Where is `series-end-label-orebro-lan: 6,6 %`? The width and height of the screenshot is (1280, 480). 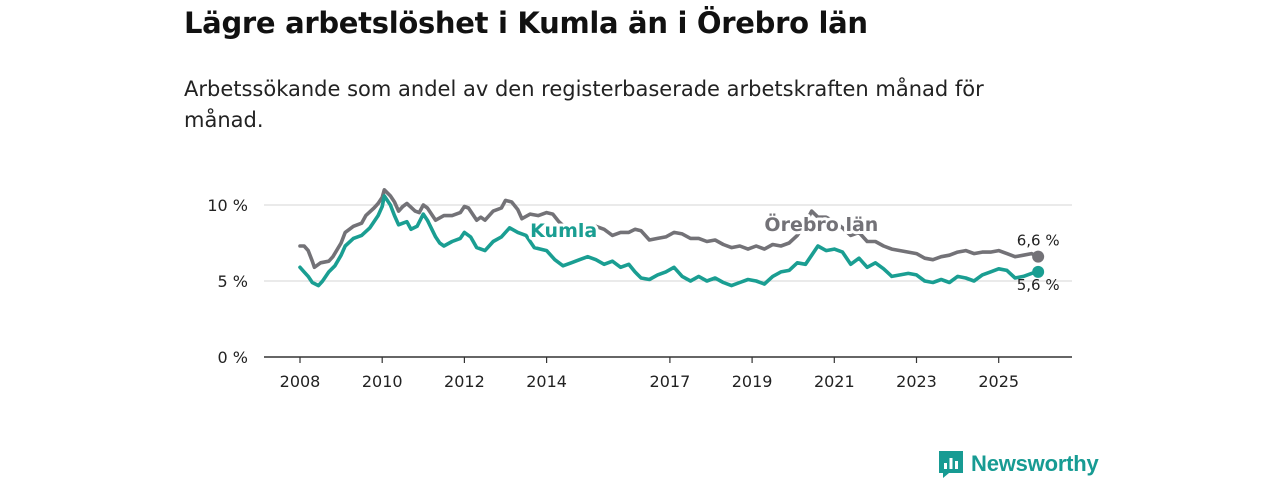
series-end-label-orebro-lan: 6,6 % is located at coordinates (1038, 241).